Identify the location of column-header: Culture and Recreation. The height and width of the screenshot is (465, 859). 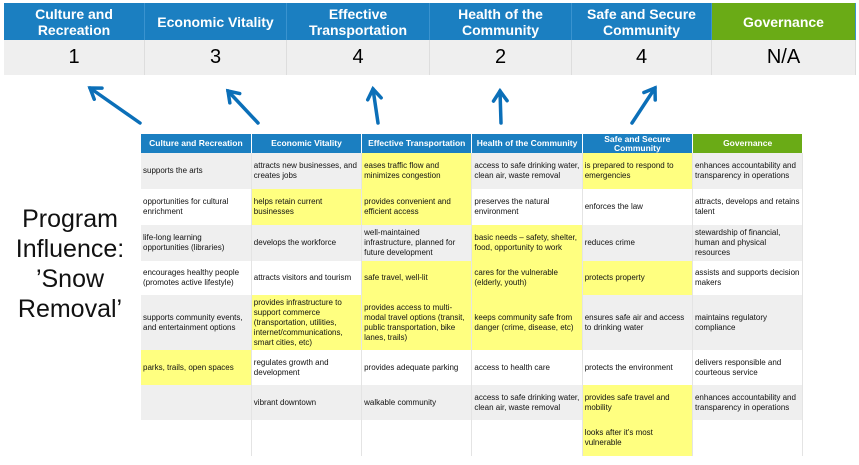
(196, 143).